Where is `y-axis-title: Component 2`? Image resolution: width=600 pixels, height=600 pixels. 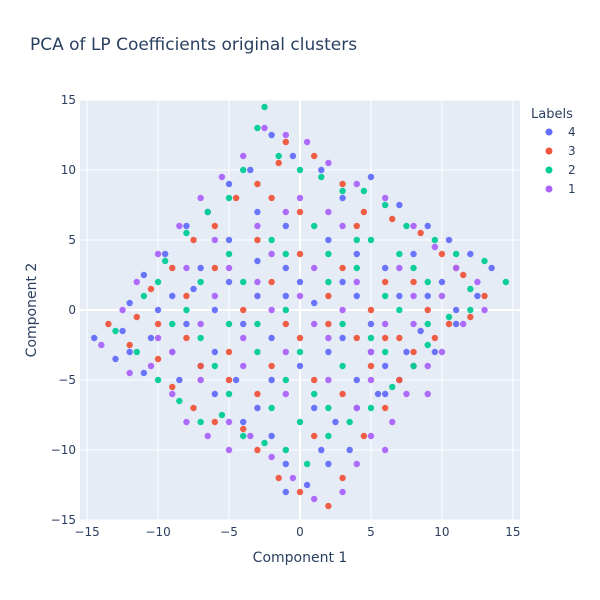
y-axis-title: Component 2 is located at coordinates (32, 310).